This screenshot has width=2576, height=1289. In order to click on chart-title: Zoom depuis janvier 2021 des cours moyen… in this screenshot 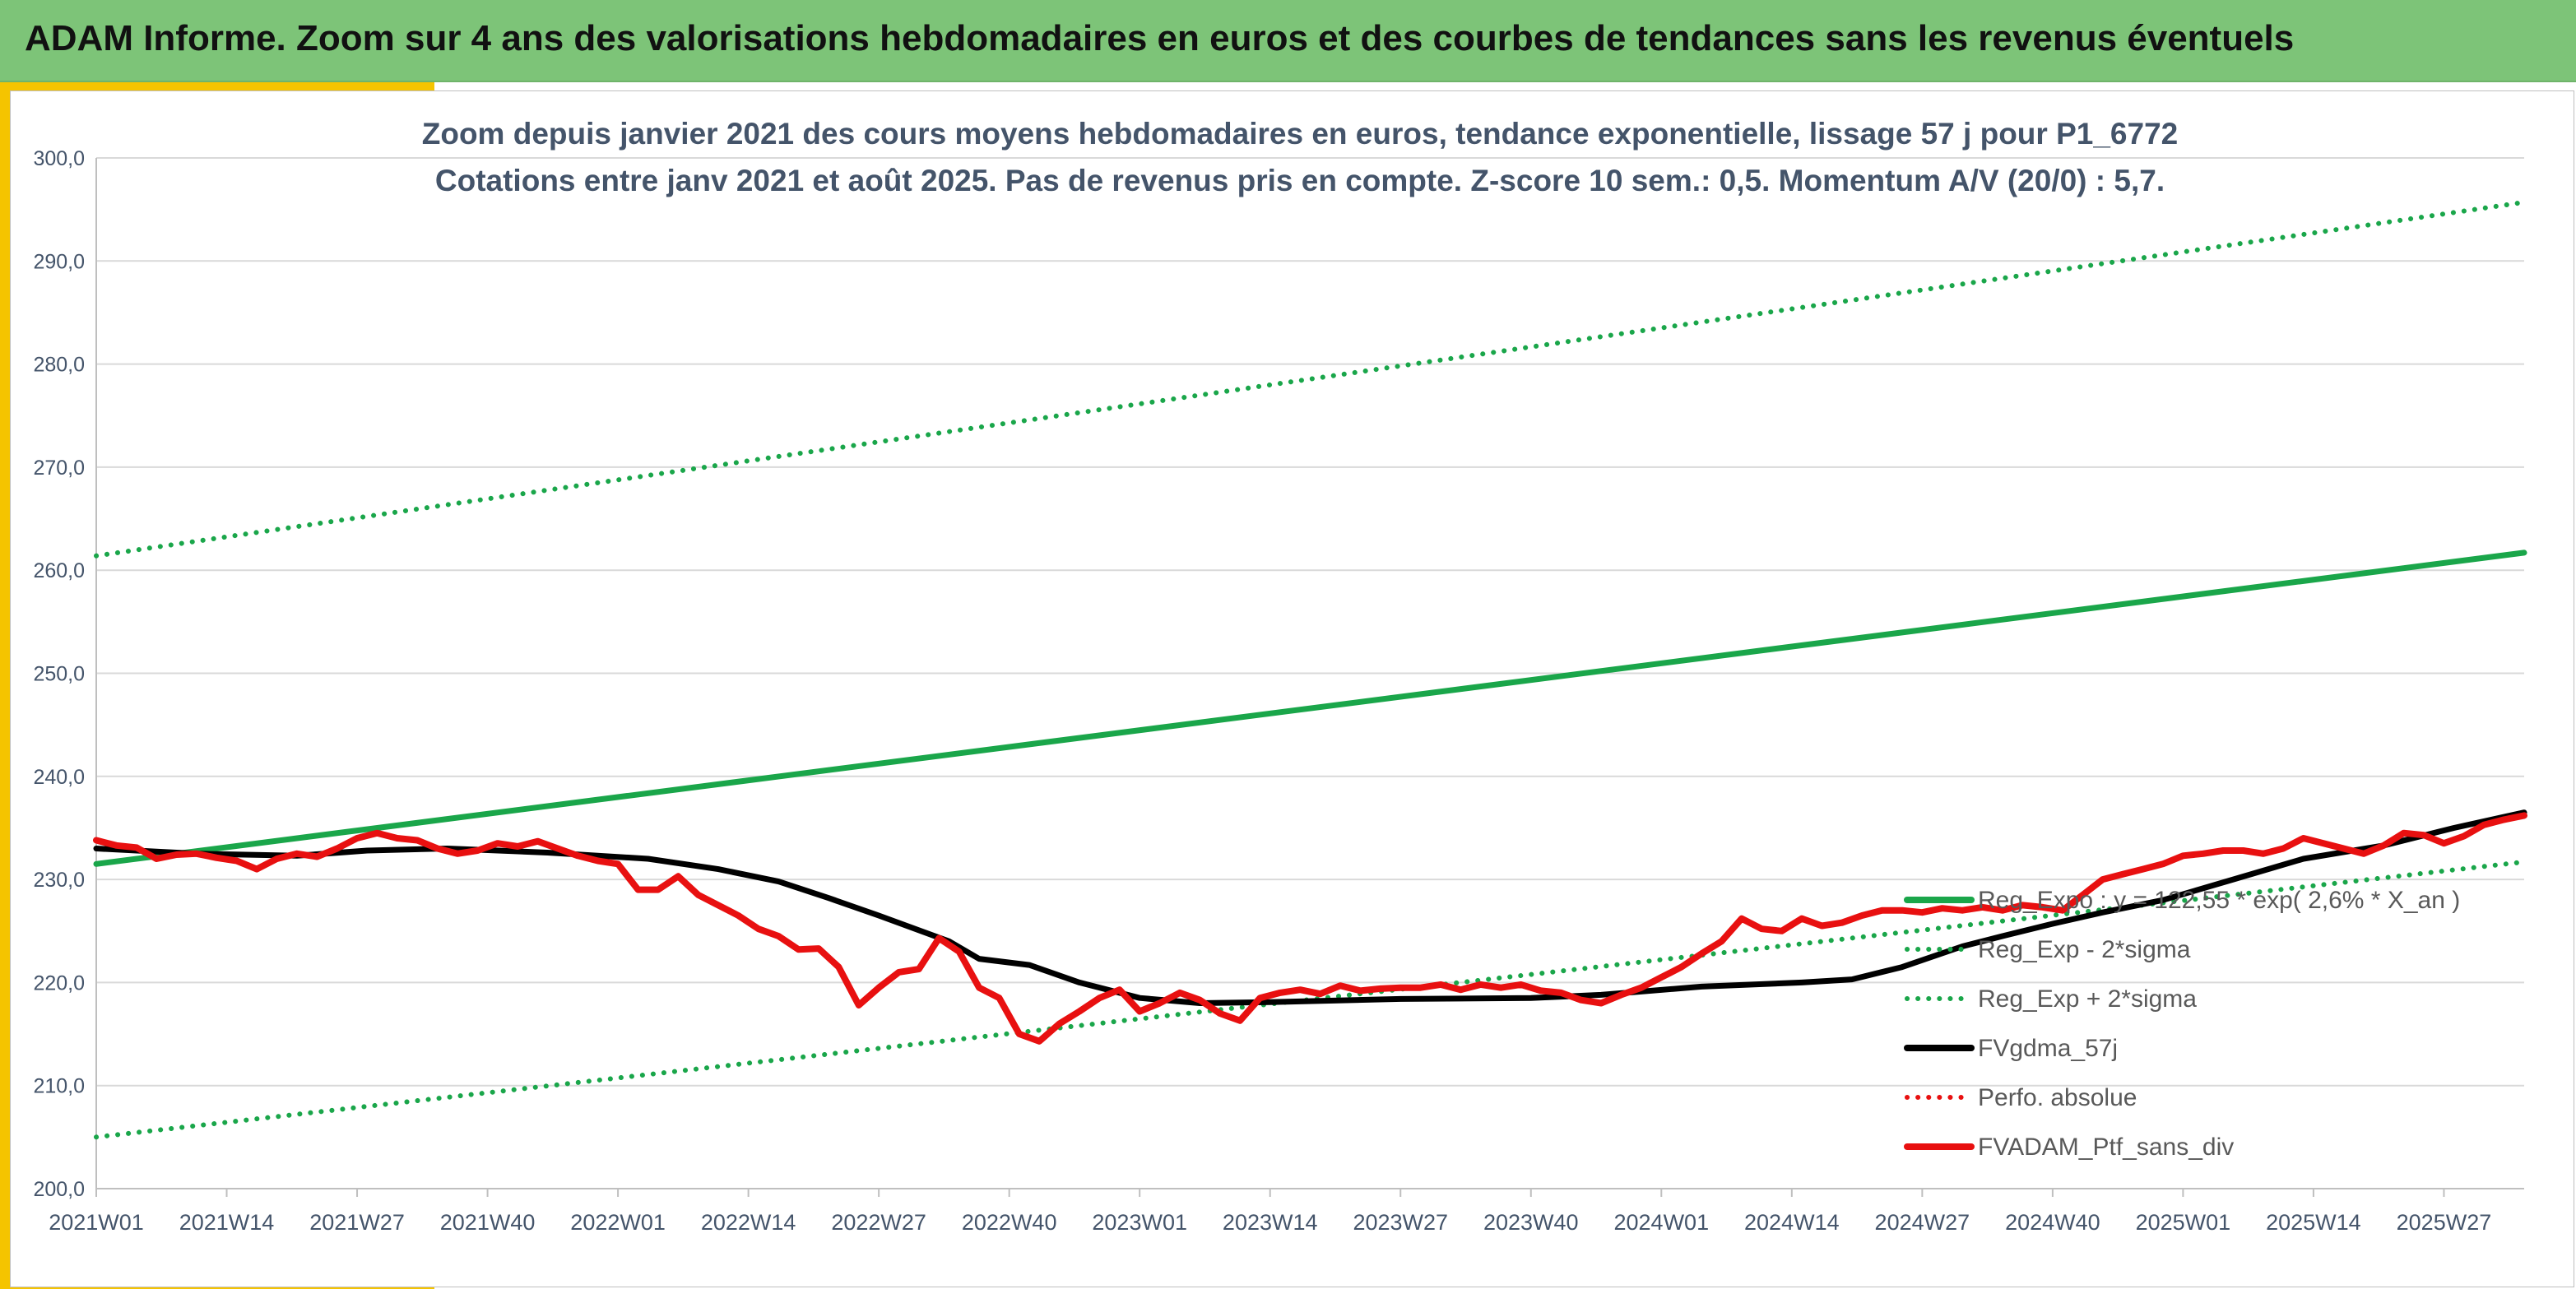, I will do `click(1300, 134)`.